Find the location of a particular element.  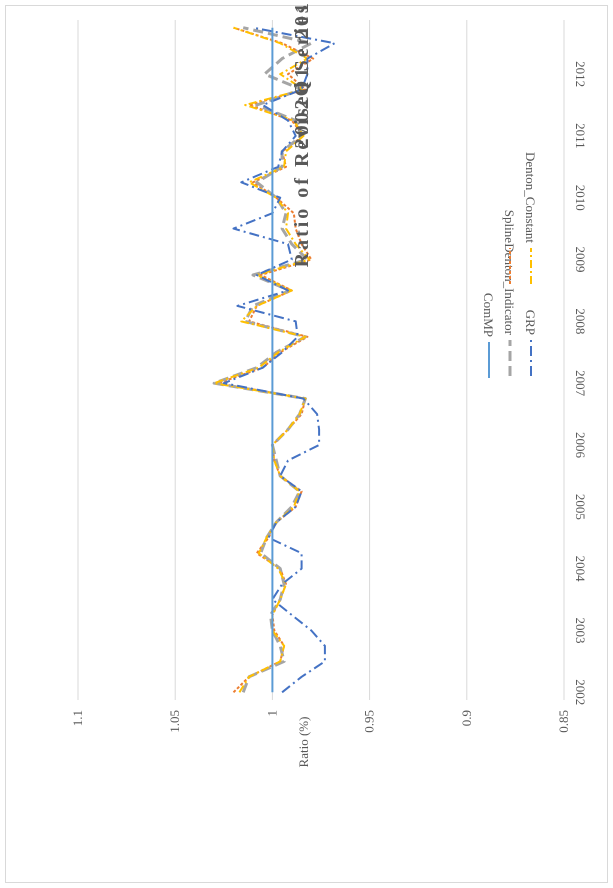

x-tick-label: 2011 is located at coordinates (580, 136).